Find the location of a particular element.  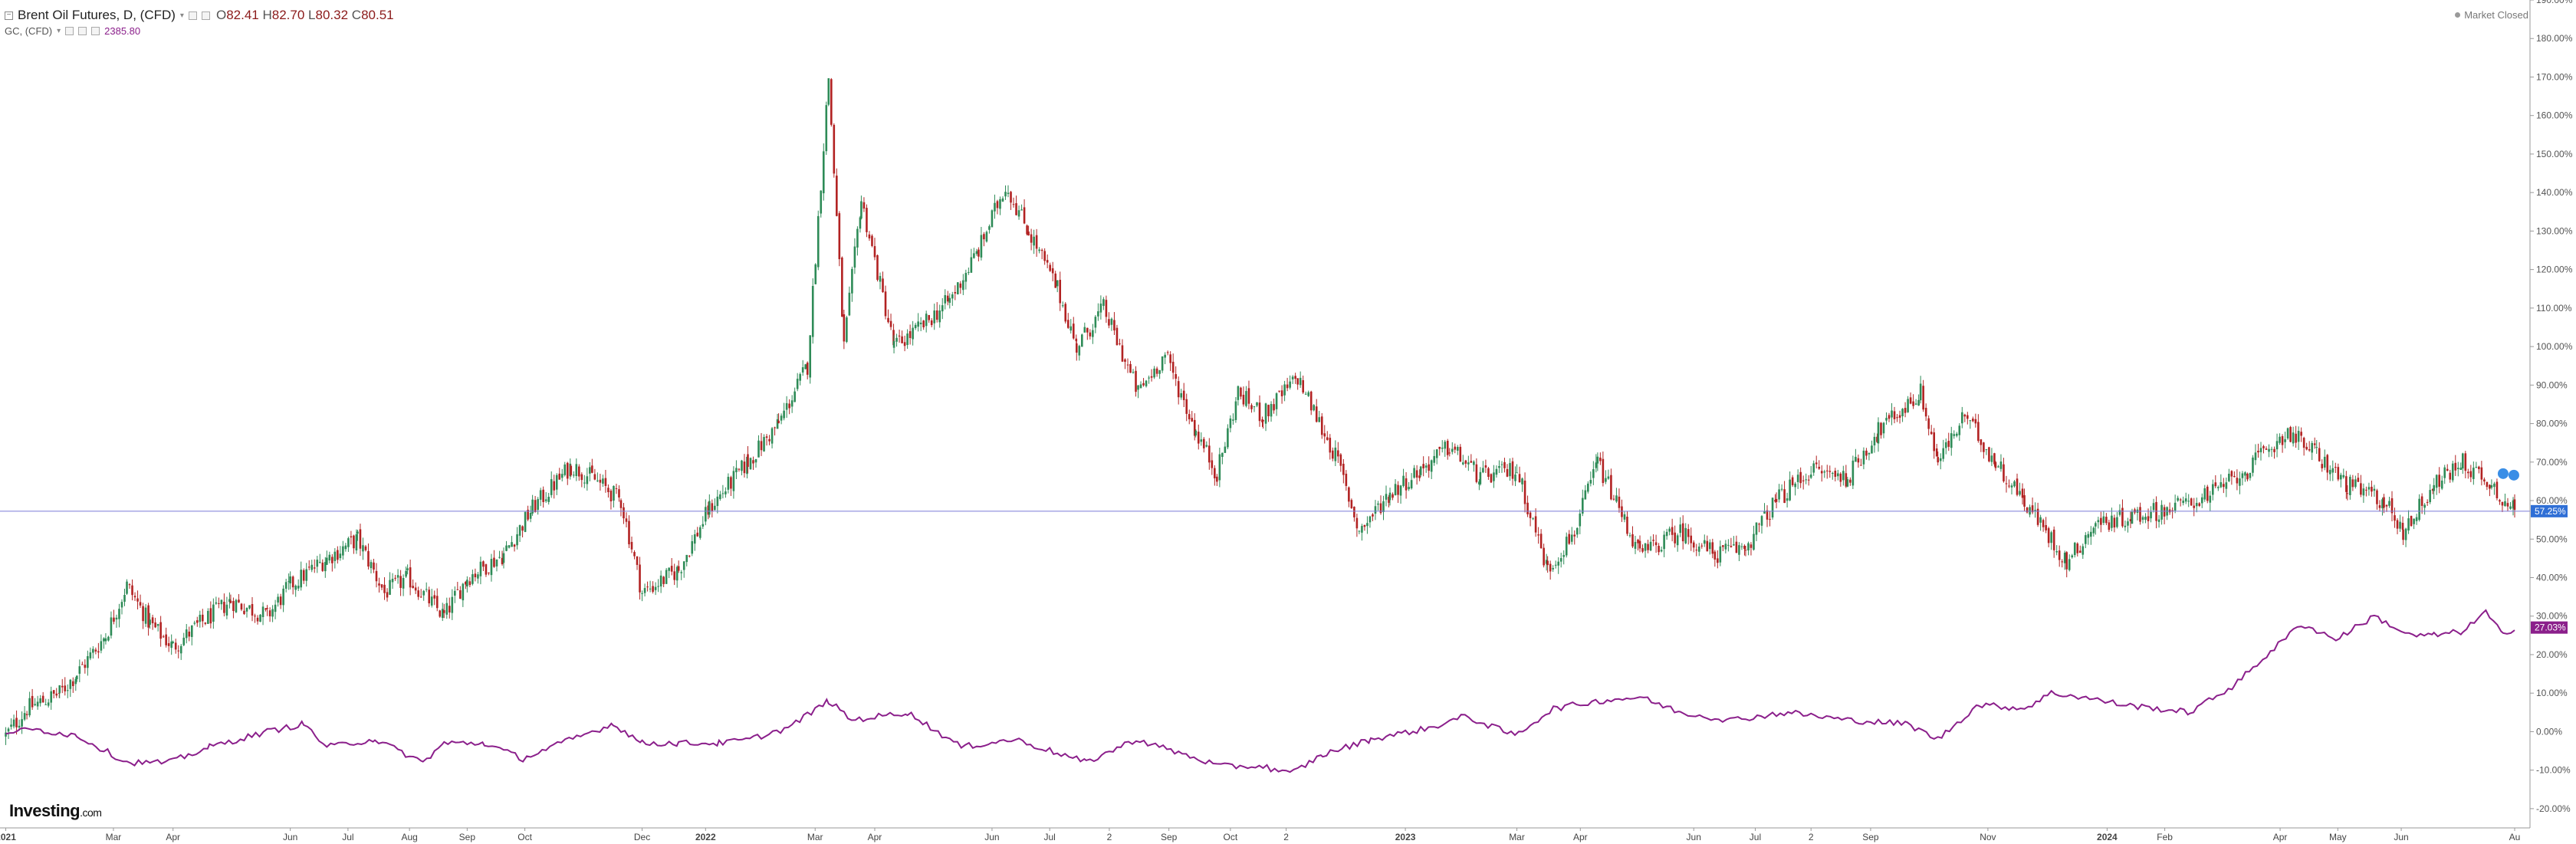

secondary-series-legend: GC, (CFD) ▾ 2385.80 is located at coordinates (72, 31).